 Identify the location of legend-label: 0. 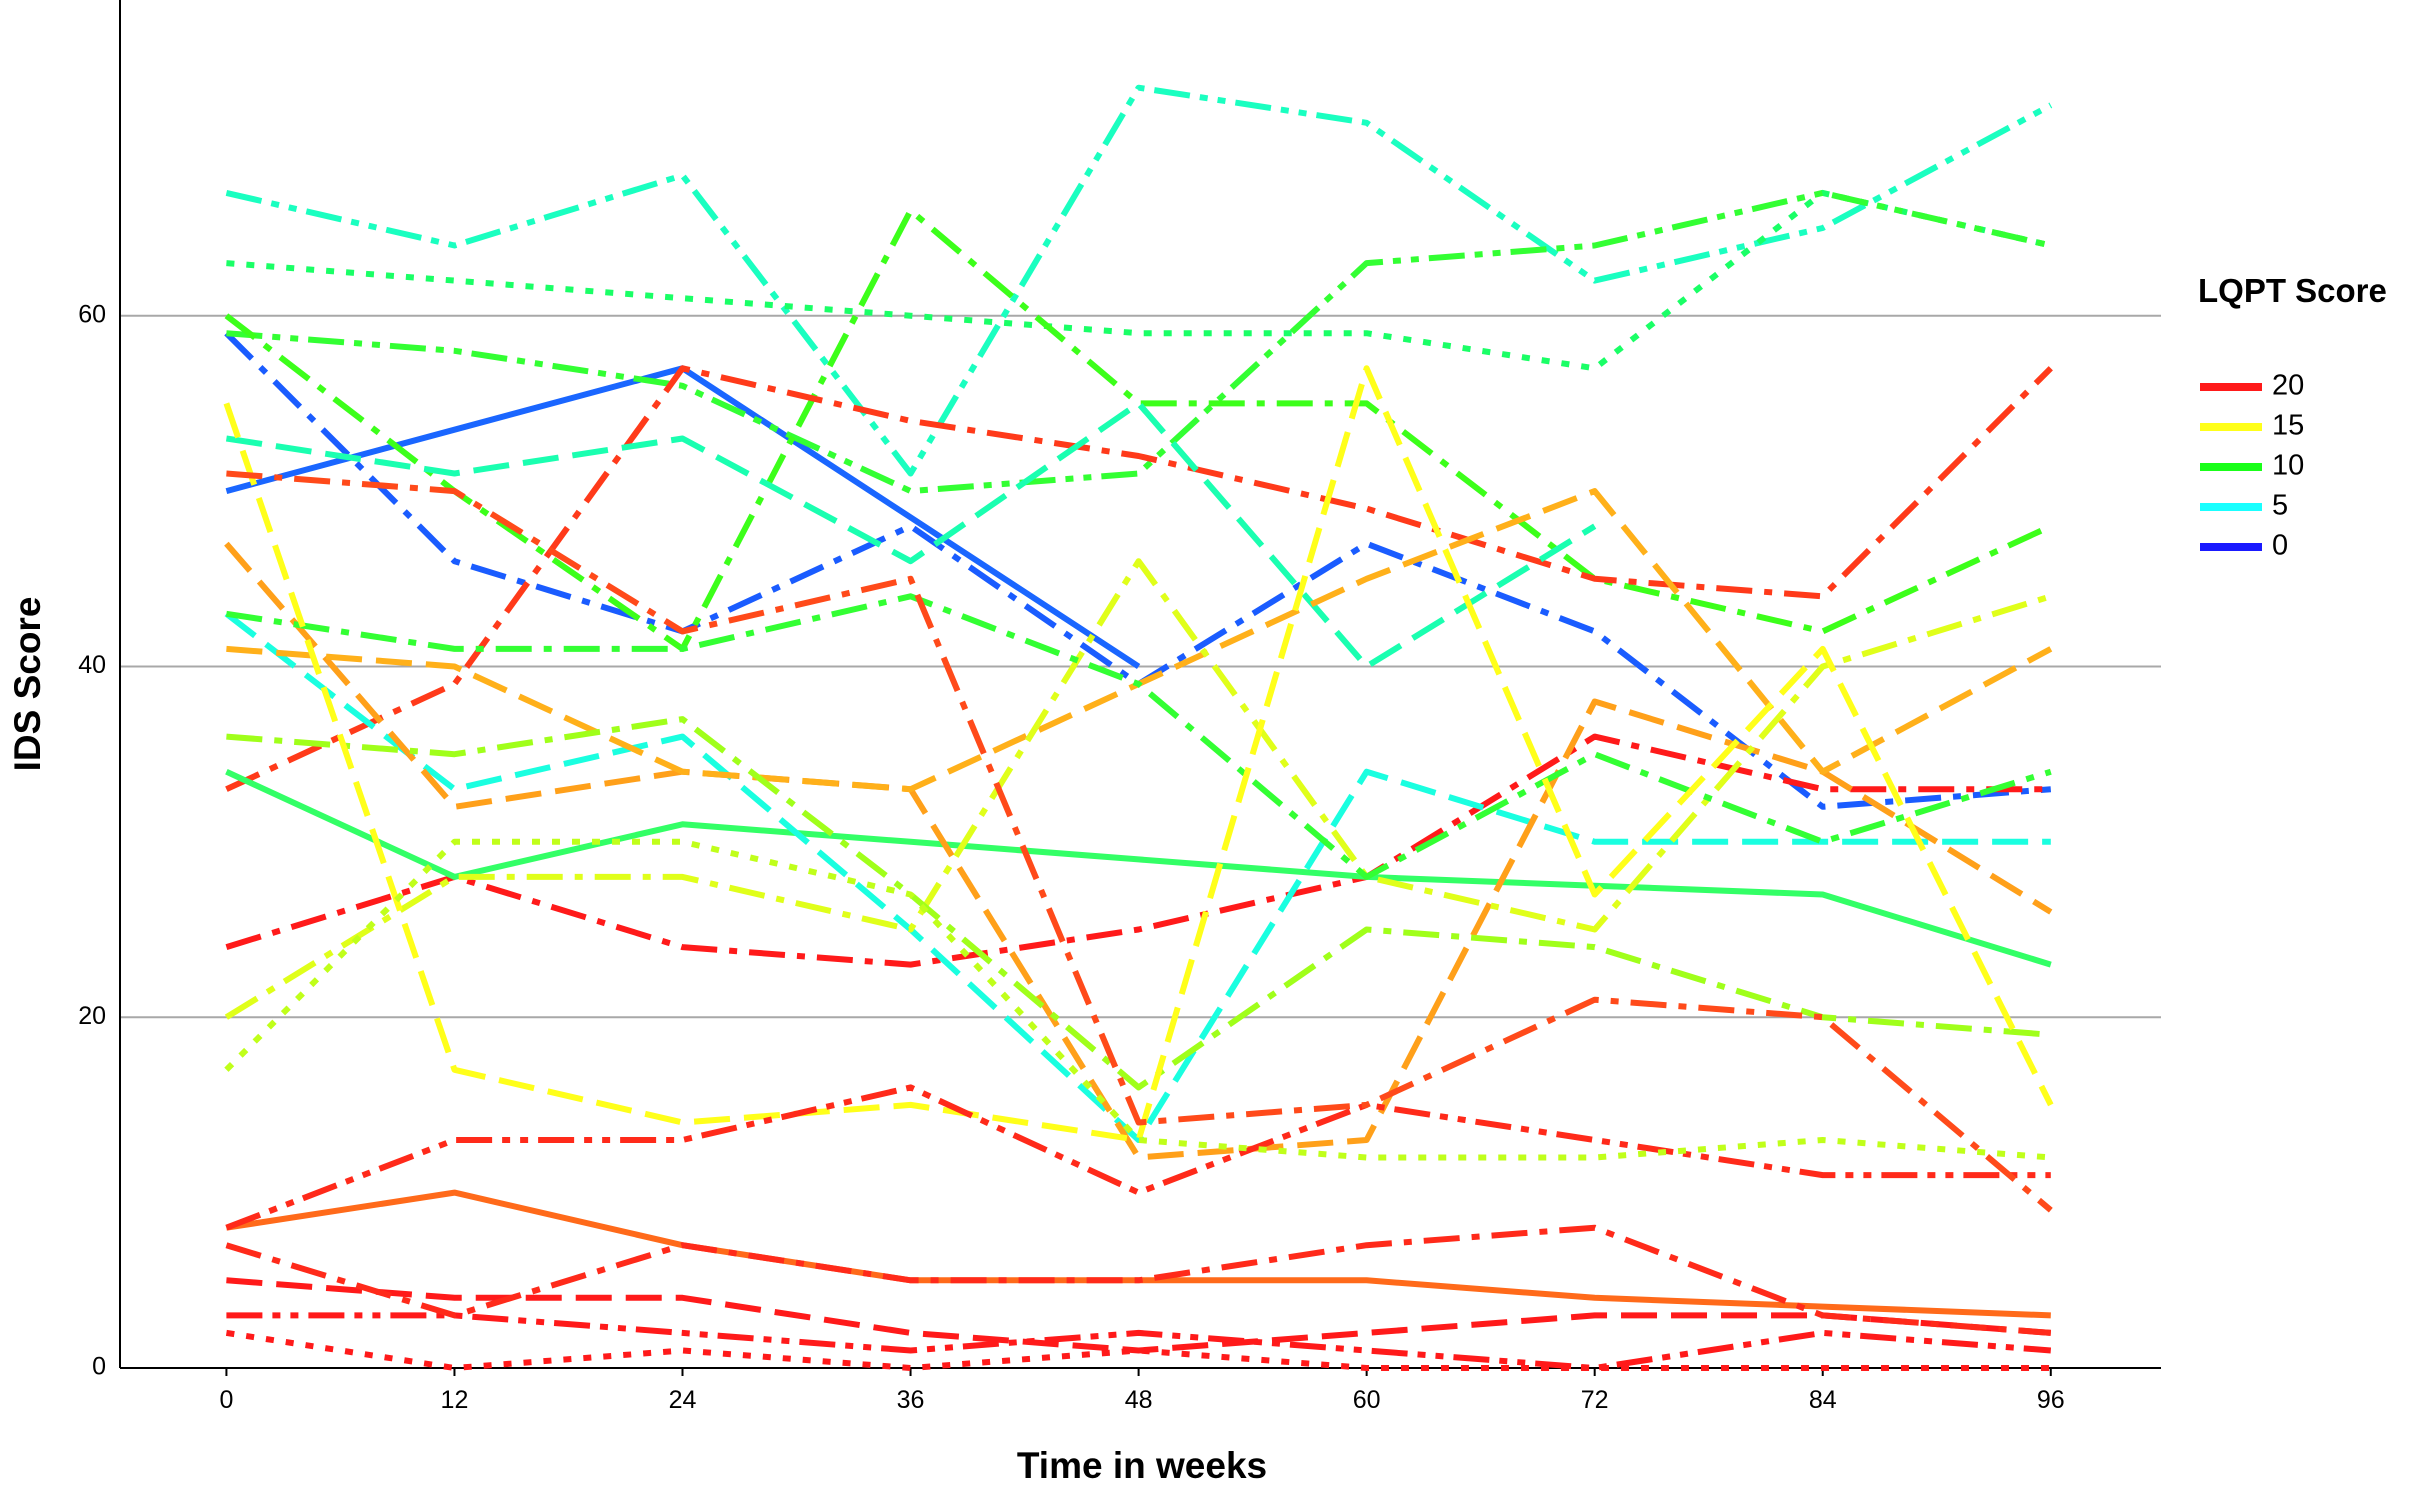
(2280, 546).